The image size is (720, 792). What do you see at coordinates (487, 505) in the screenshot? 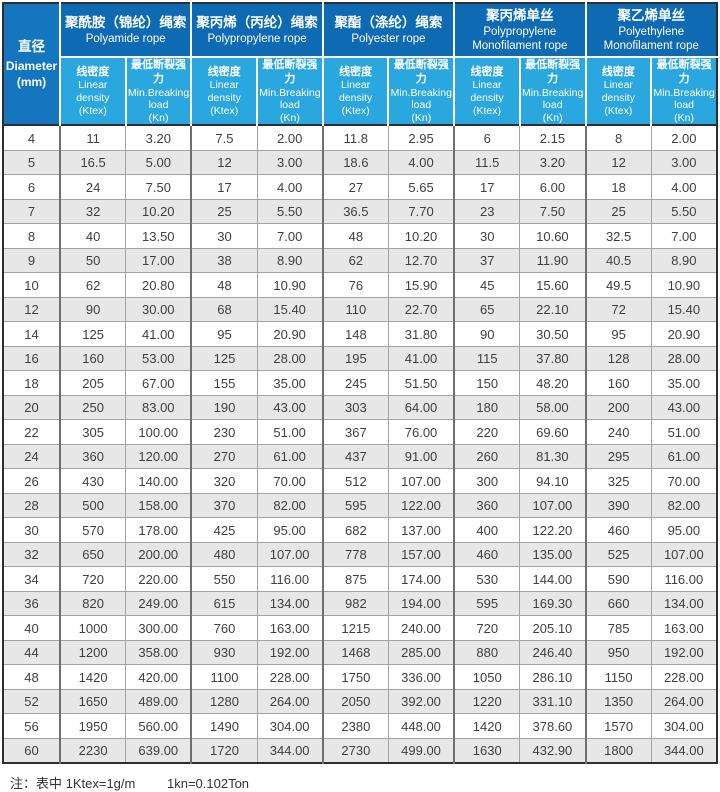
I see `value-cell: 360` at bounding box center [487, 505].